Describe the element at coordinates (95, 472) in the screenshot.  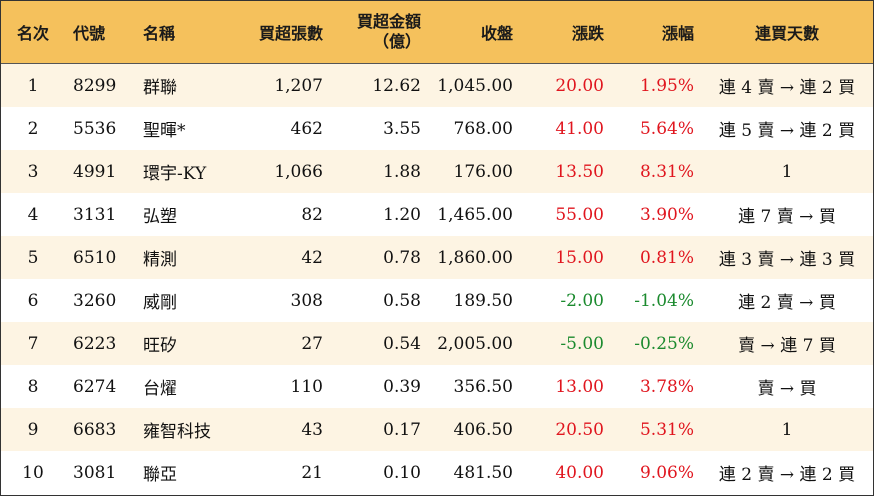
I see `cell-code: 3081` at that location.